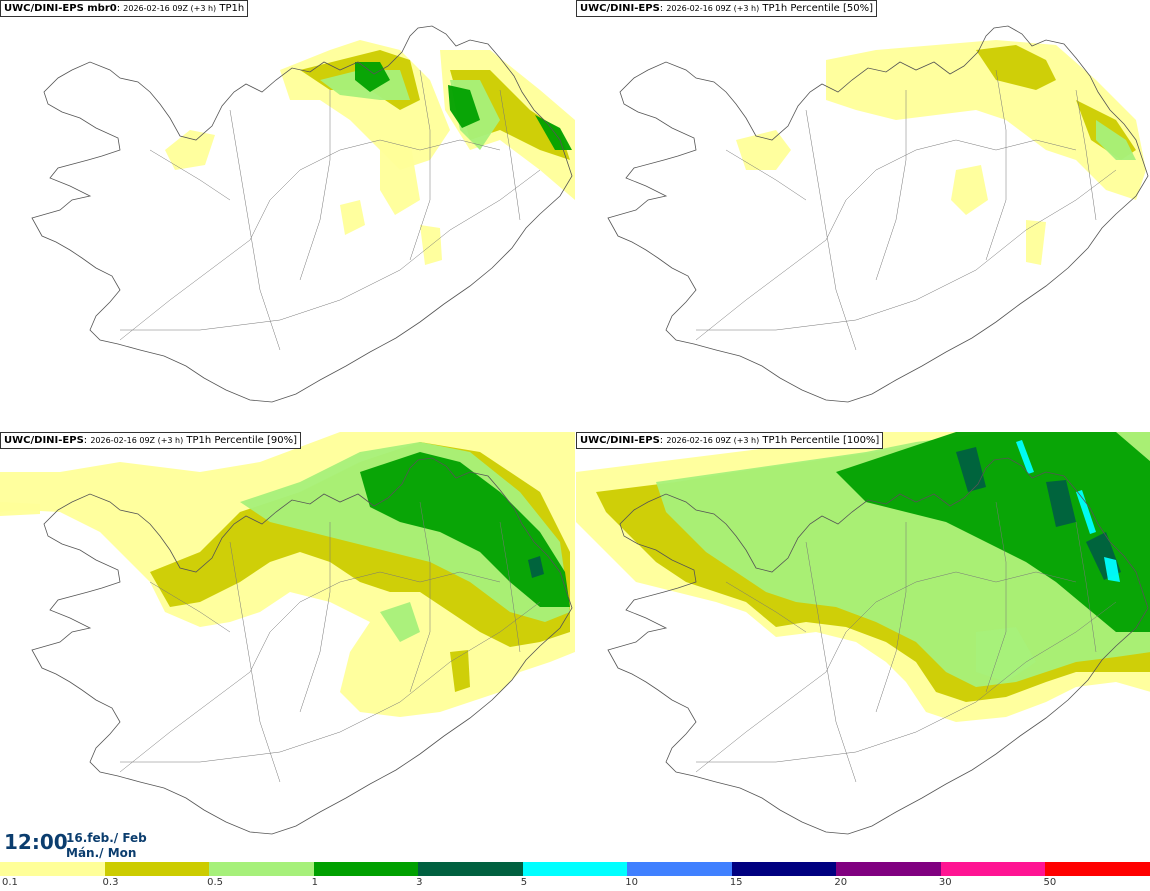  What do you see at coordinates (314, 882) in the screenshot?
I see `legend-tick-label: 1` at bounding box center [314, 882].